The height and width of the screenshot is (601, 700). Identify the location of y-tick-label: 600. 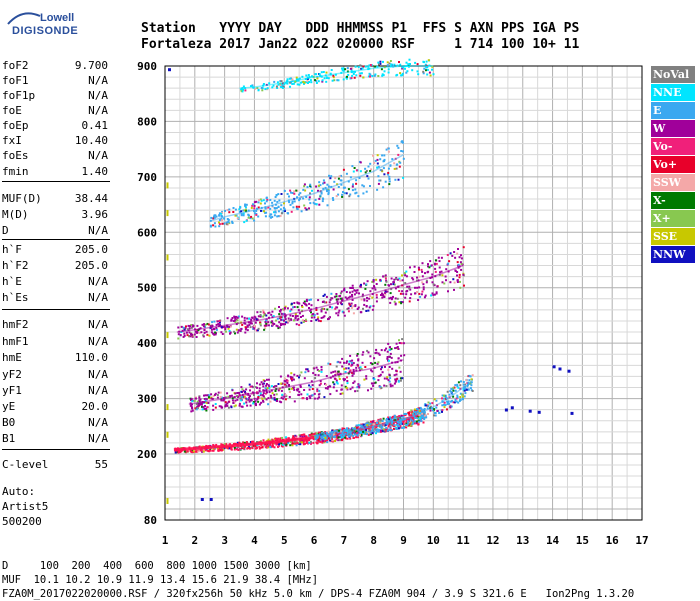
(147, 232).